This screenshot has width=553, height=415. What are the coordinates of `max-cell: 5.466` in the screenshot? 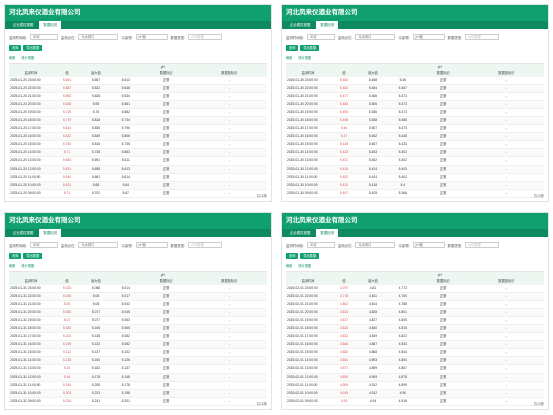 It's located at (373, 96).